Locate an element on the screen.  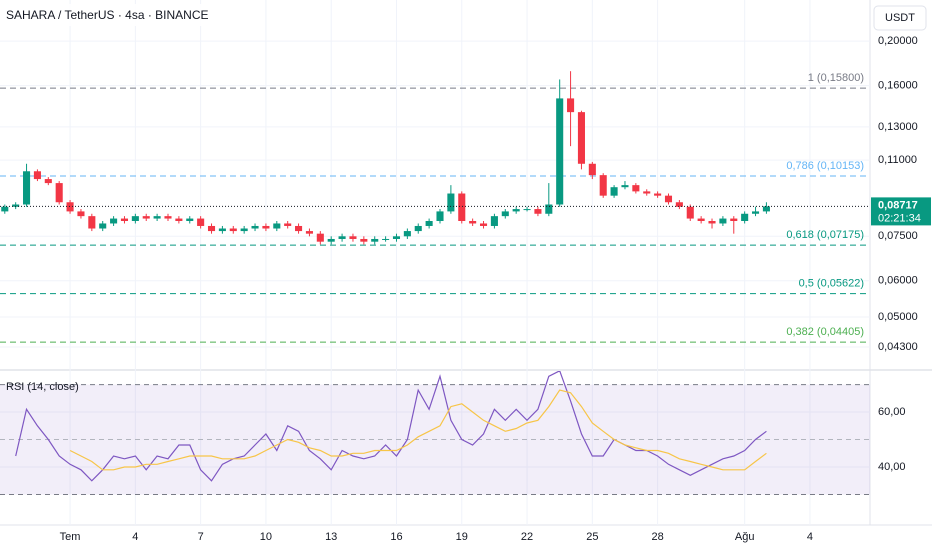
x-tick-label: 25 is located at coordinates (592, 537).